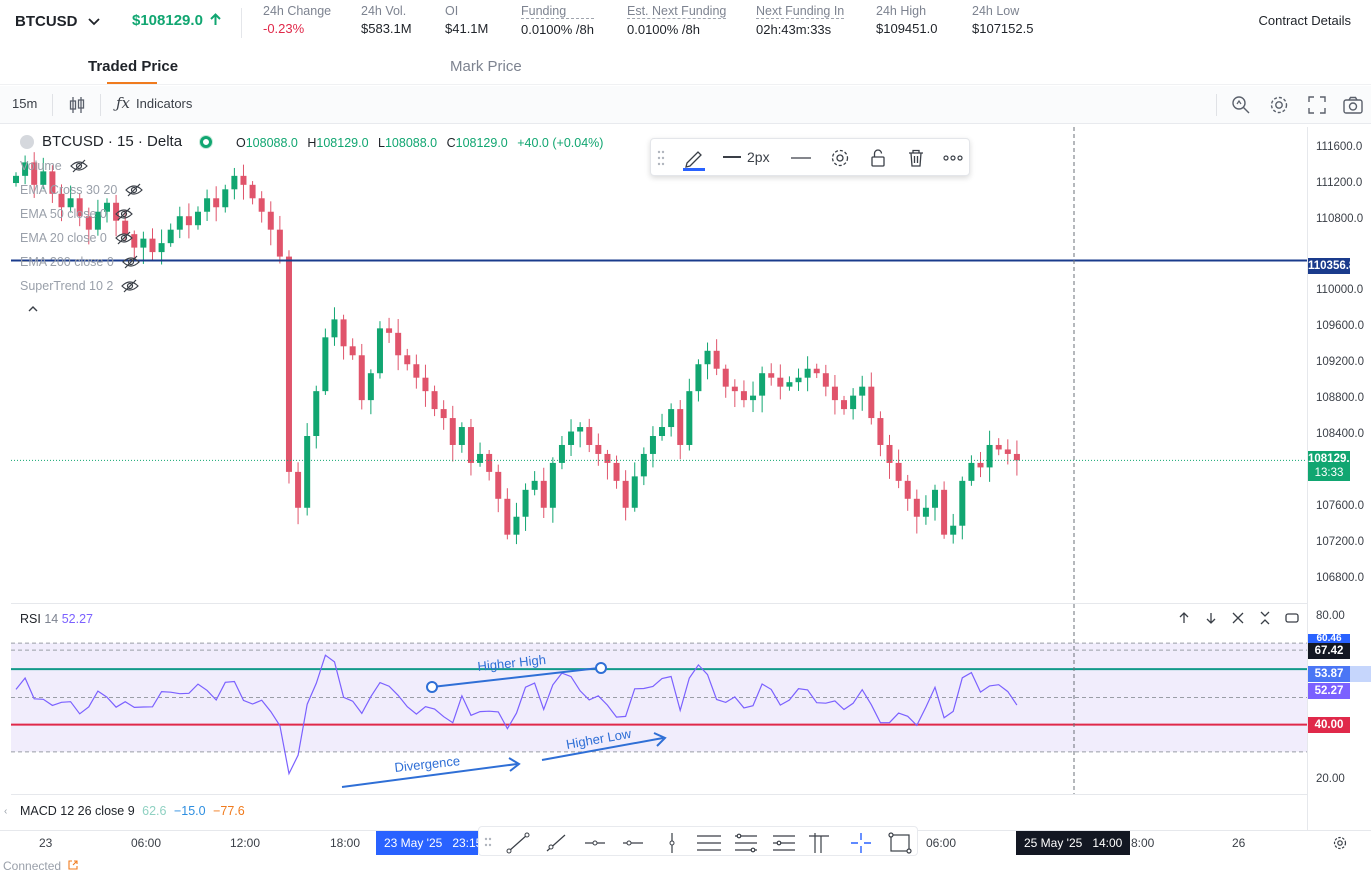 Image resolution: width=1371 pixels, height=876 pixels. What do you see at coordinates (595, 843) in the screenshot?
I see `horizontal-ray-icon` at bounding box center [595, 843].